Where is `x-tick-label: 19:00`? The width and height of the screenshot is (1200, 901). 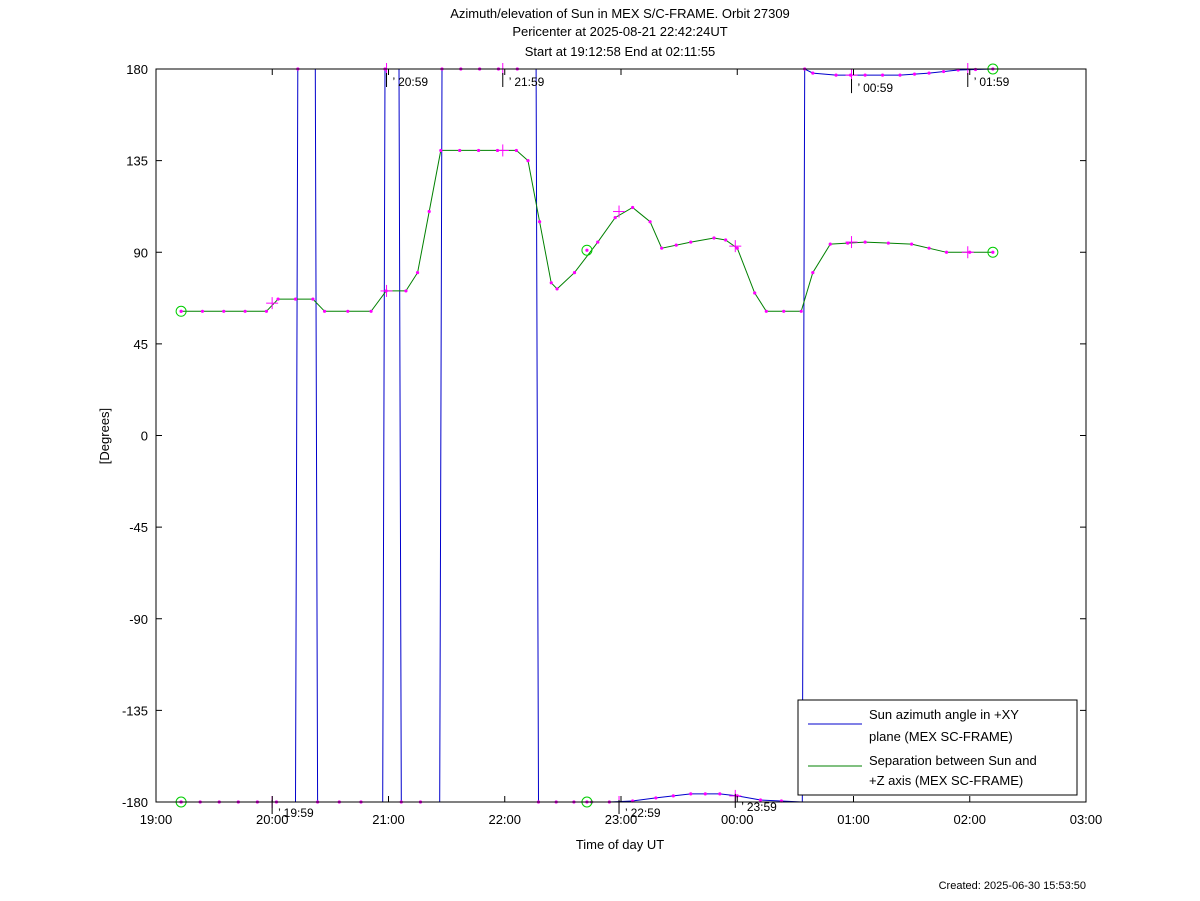 x-tick-label: 19:00 is located at coordinates (156, 819).